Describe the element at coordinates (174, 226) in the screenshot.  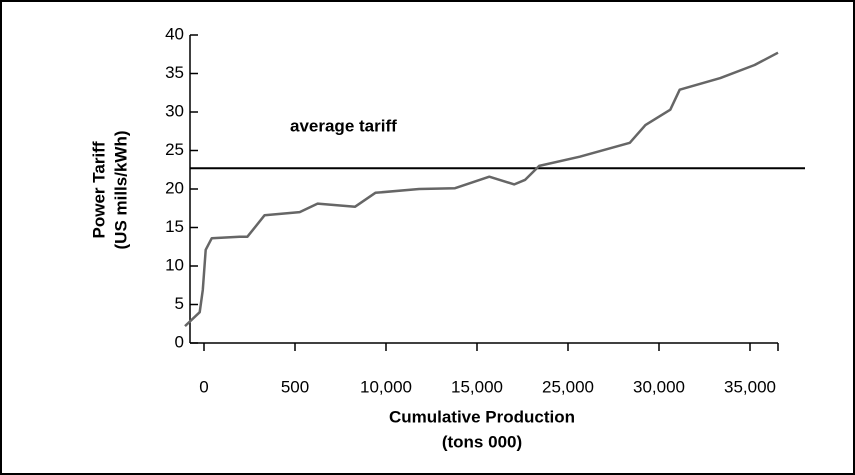
I see `y-tick-label: 15` at that location.